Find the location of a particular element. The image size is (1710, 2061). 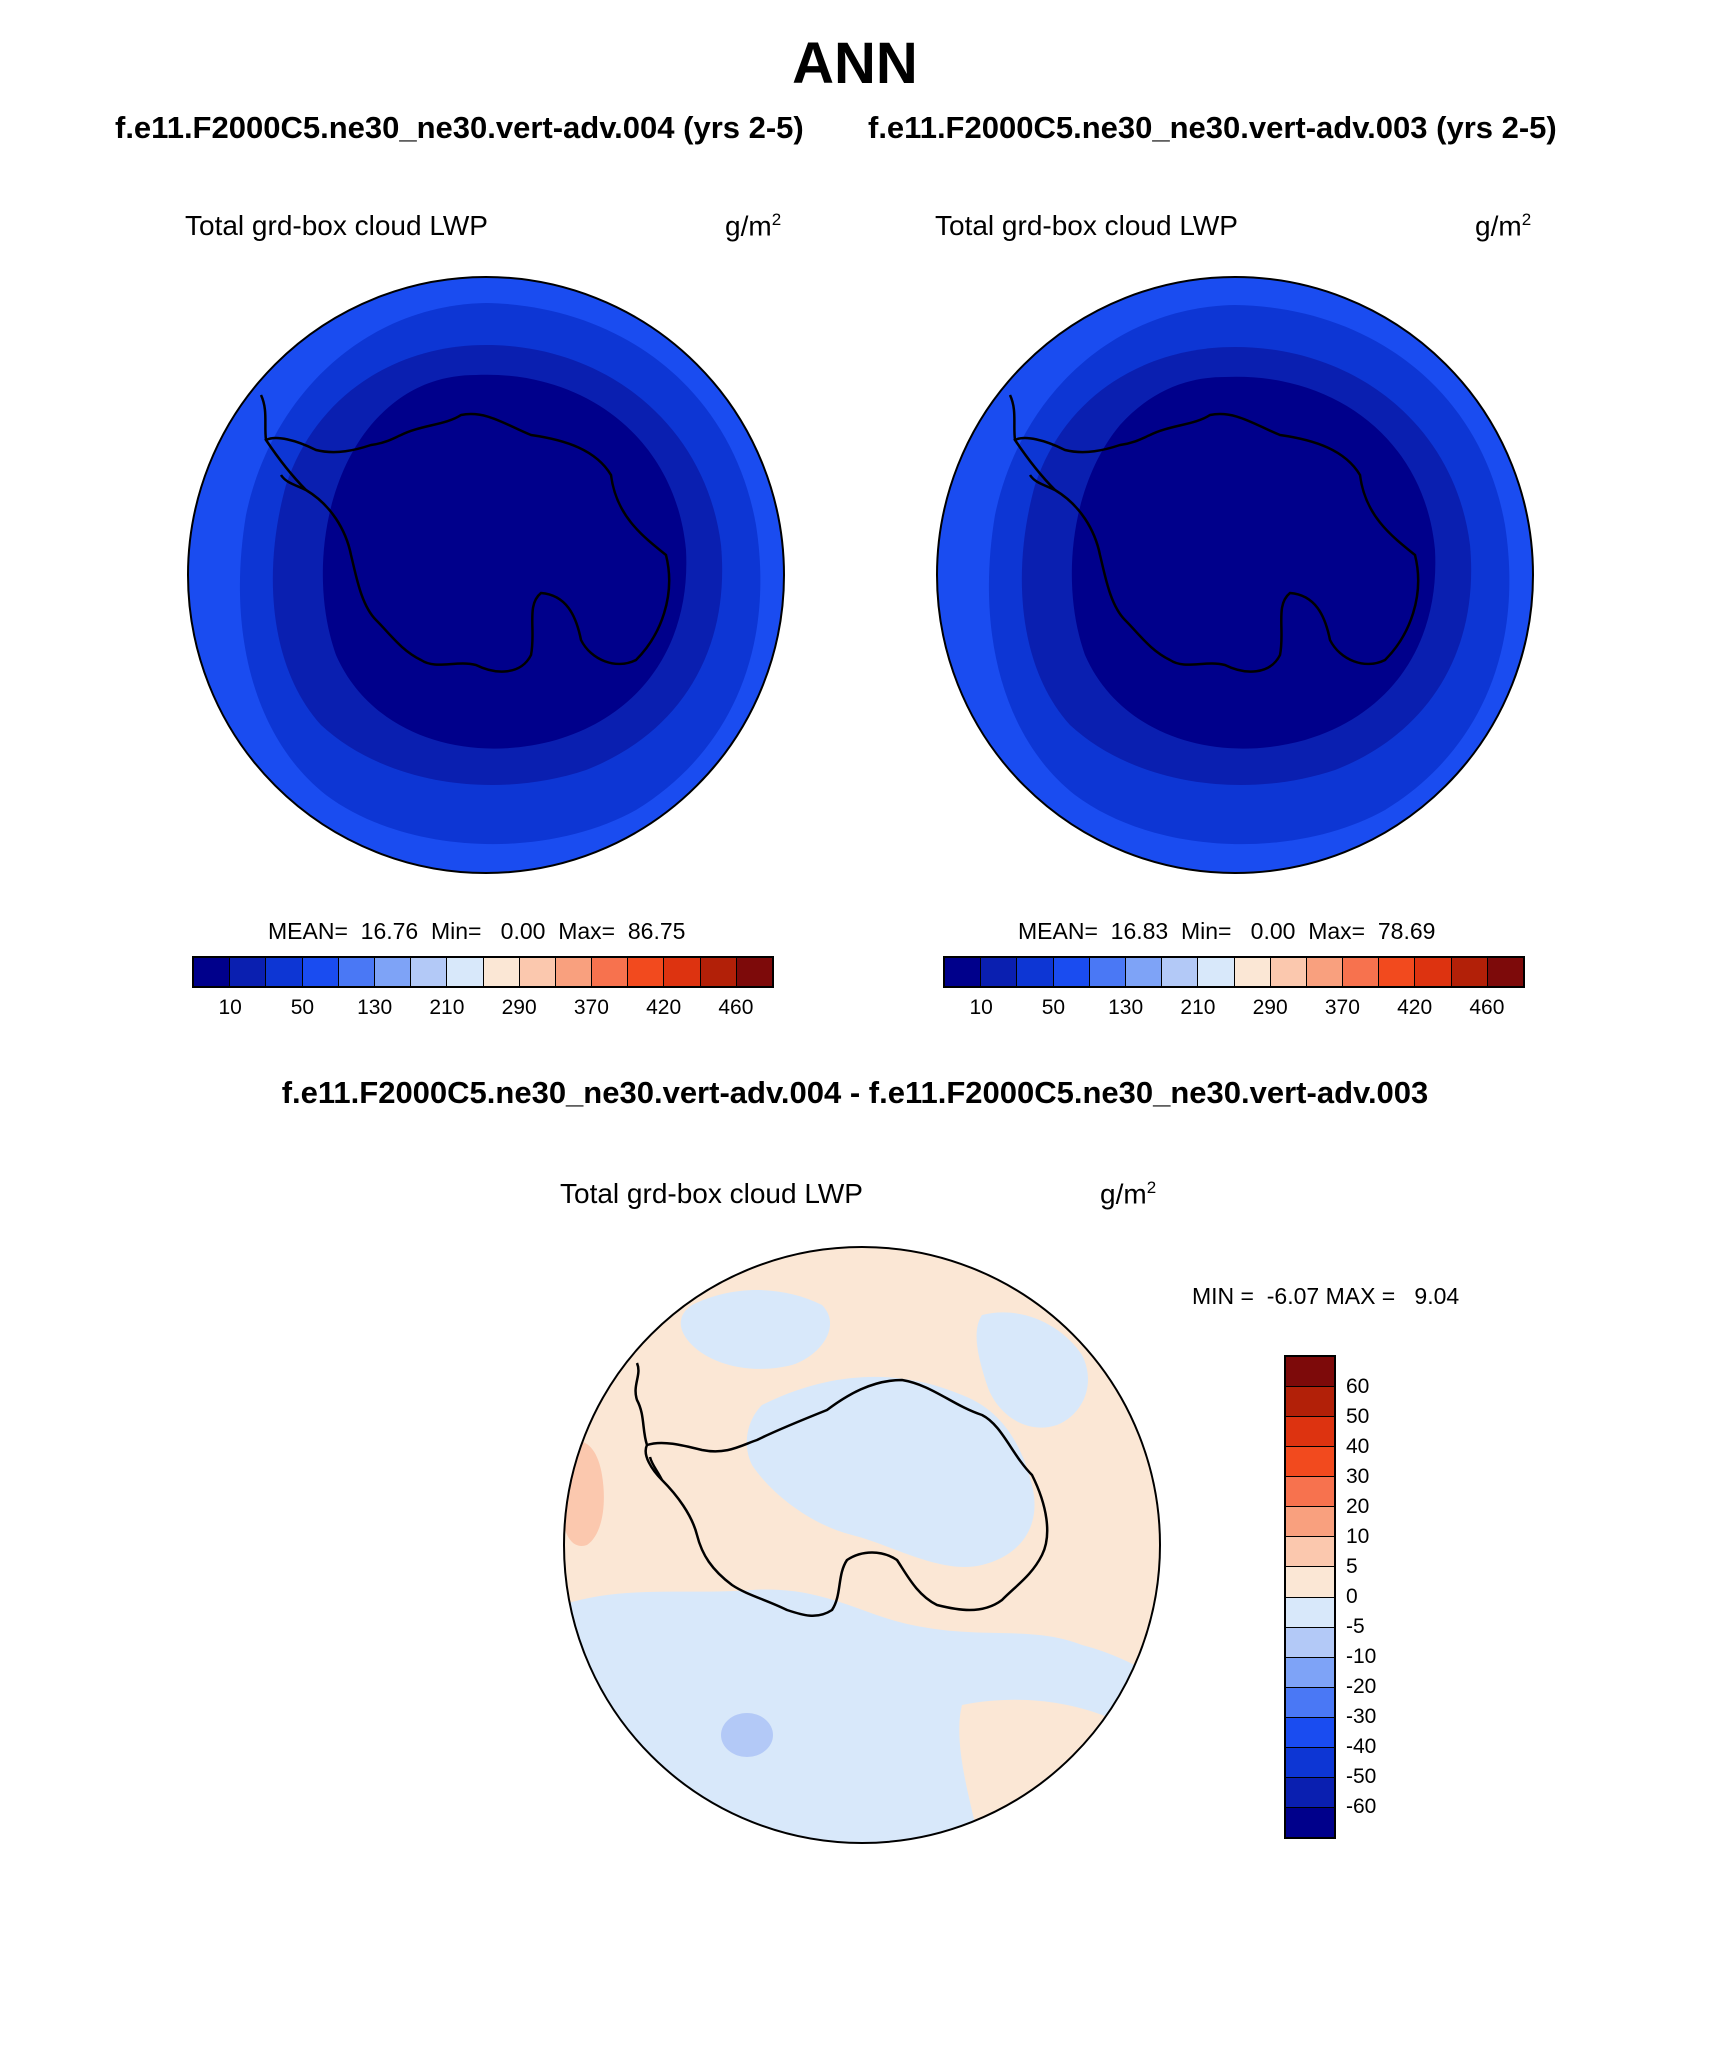

left-colorbar-tick-label: 460 is located at coordinates (736, 1007).